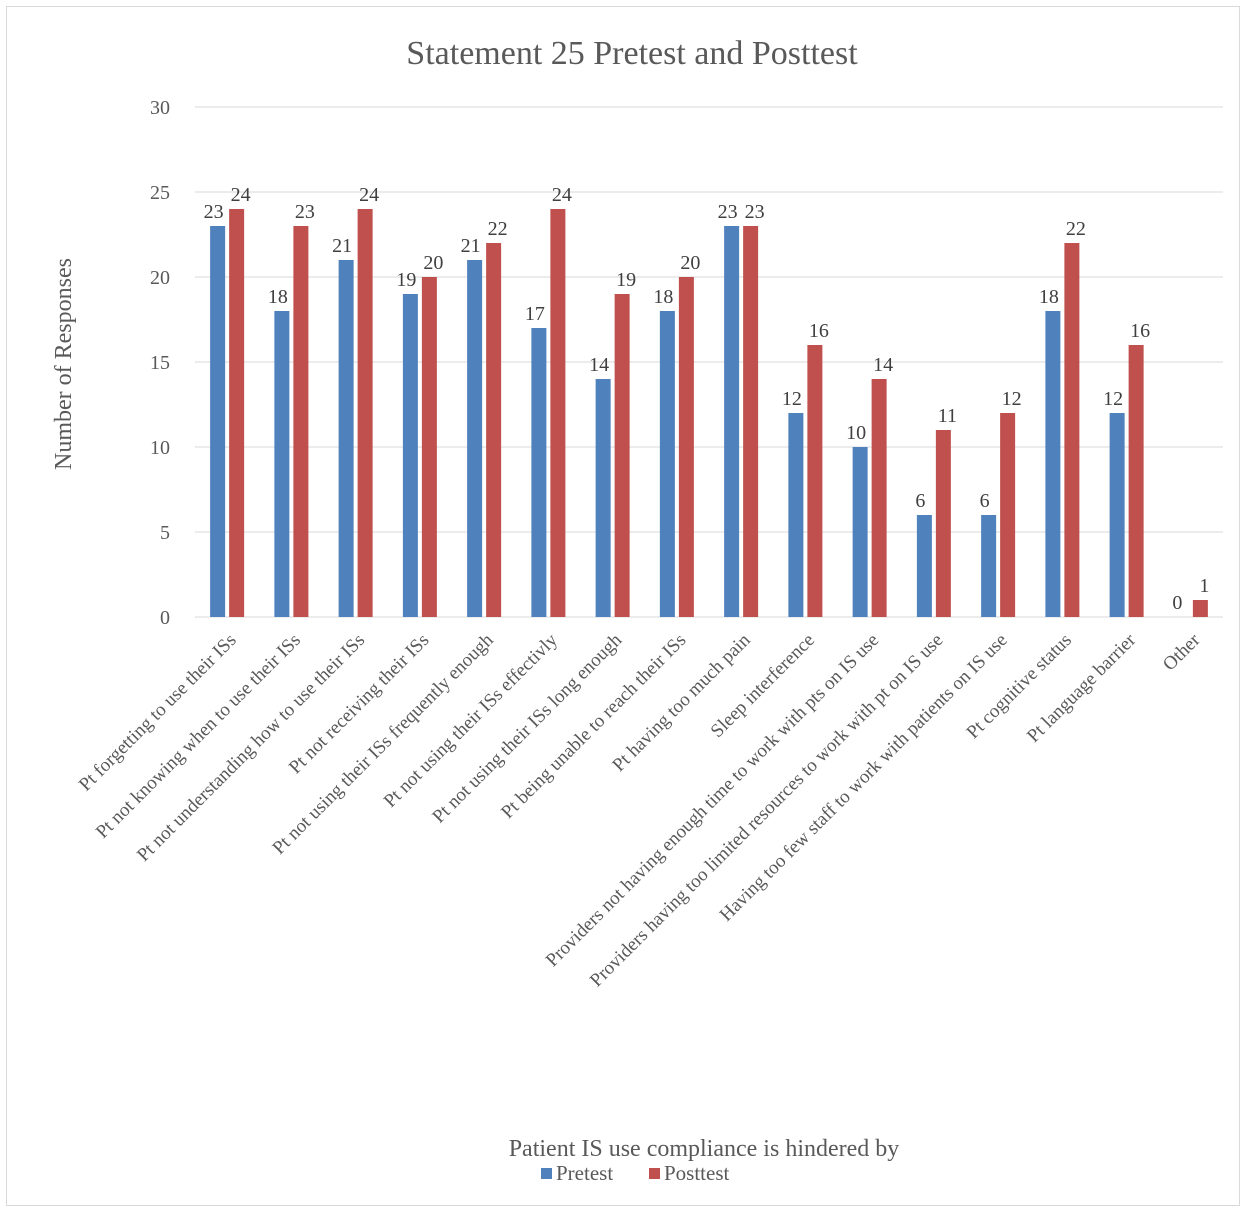  What do you see at coordinates (535, 314) in the screenshot?
I see `data-label-pretest: 17` at bounding box center [535, 314].